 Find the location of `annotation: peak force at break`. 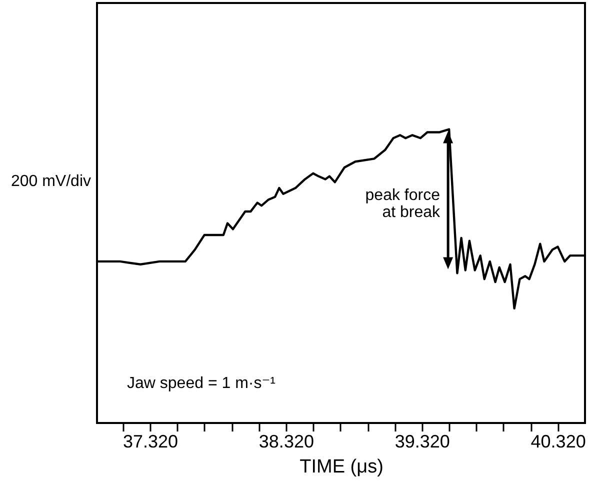

annotation: peak force at break is located at coordinates (403, 204).